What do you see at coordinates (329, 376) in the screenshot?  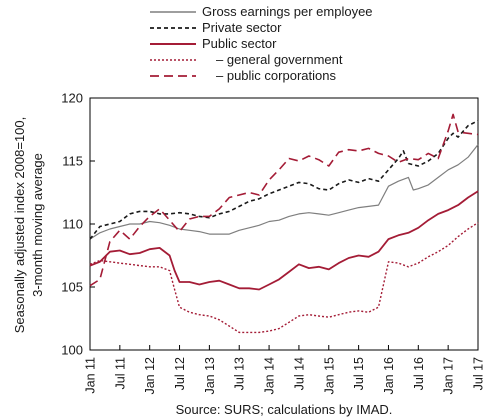 I see `x-tick-label: Jan 15` at bounding box center [329, 376].